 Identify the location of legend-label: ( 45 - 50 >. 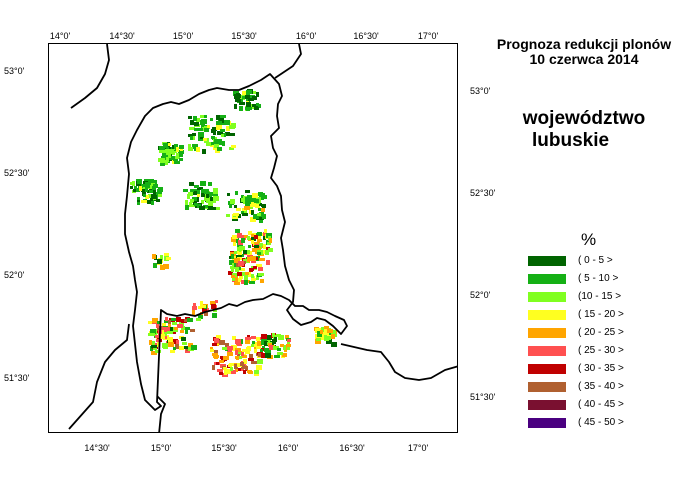
(601, 422).